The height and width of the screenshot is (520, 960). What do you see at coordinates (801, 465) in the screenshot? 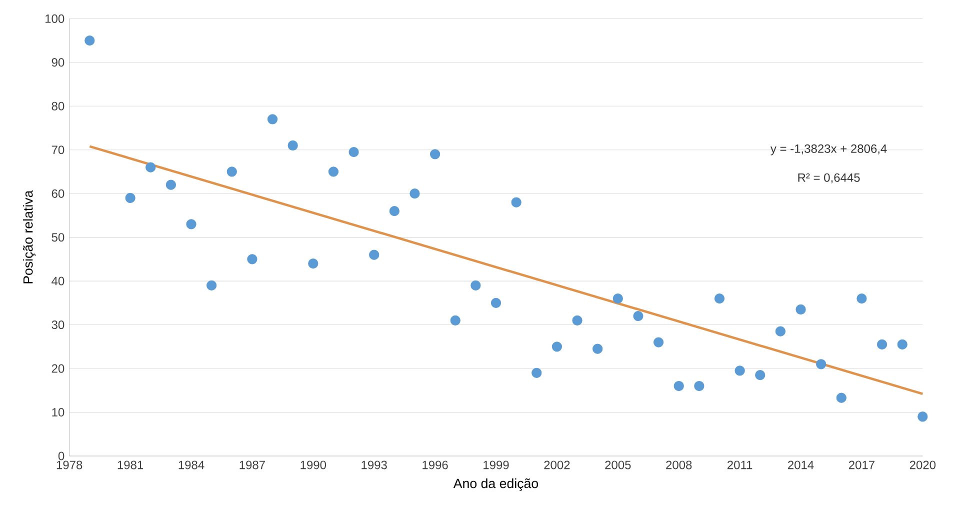
I see `x-tick-label: 2014` at bounding box center [801, 465].